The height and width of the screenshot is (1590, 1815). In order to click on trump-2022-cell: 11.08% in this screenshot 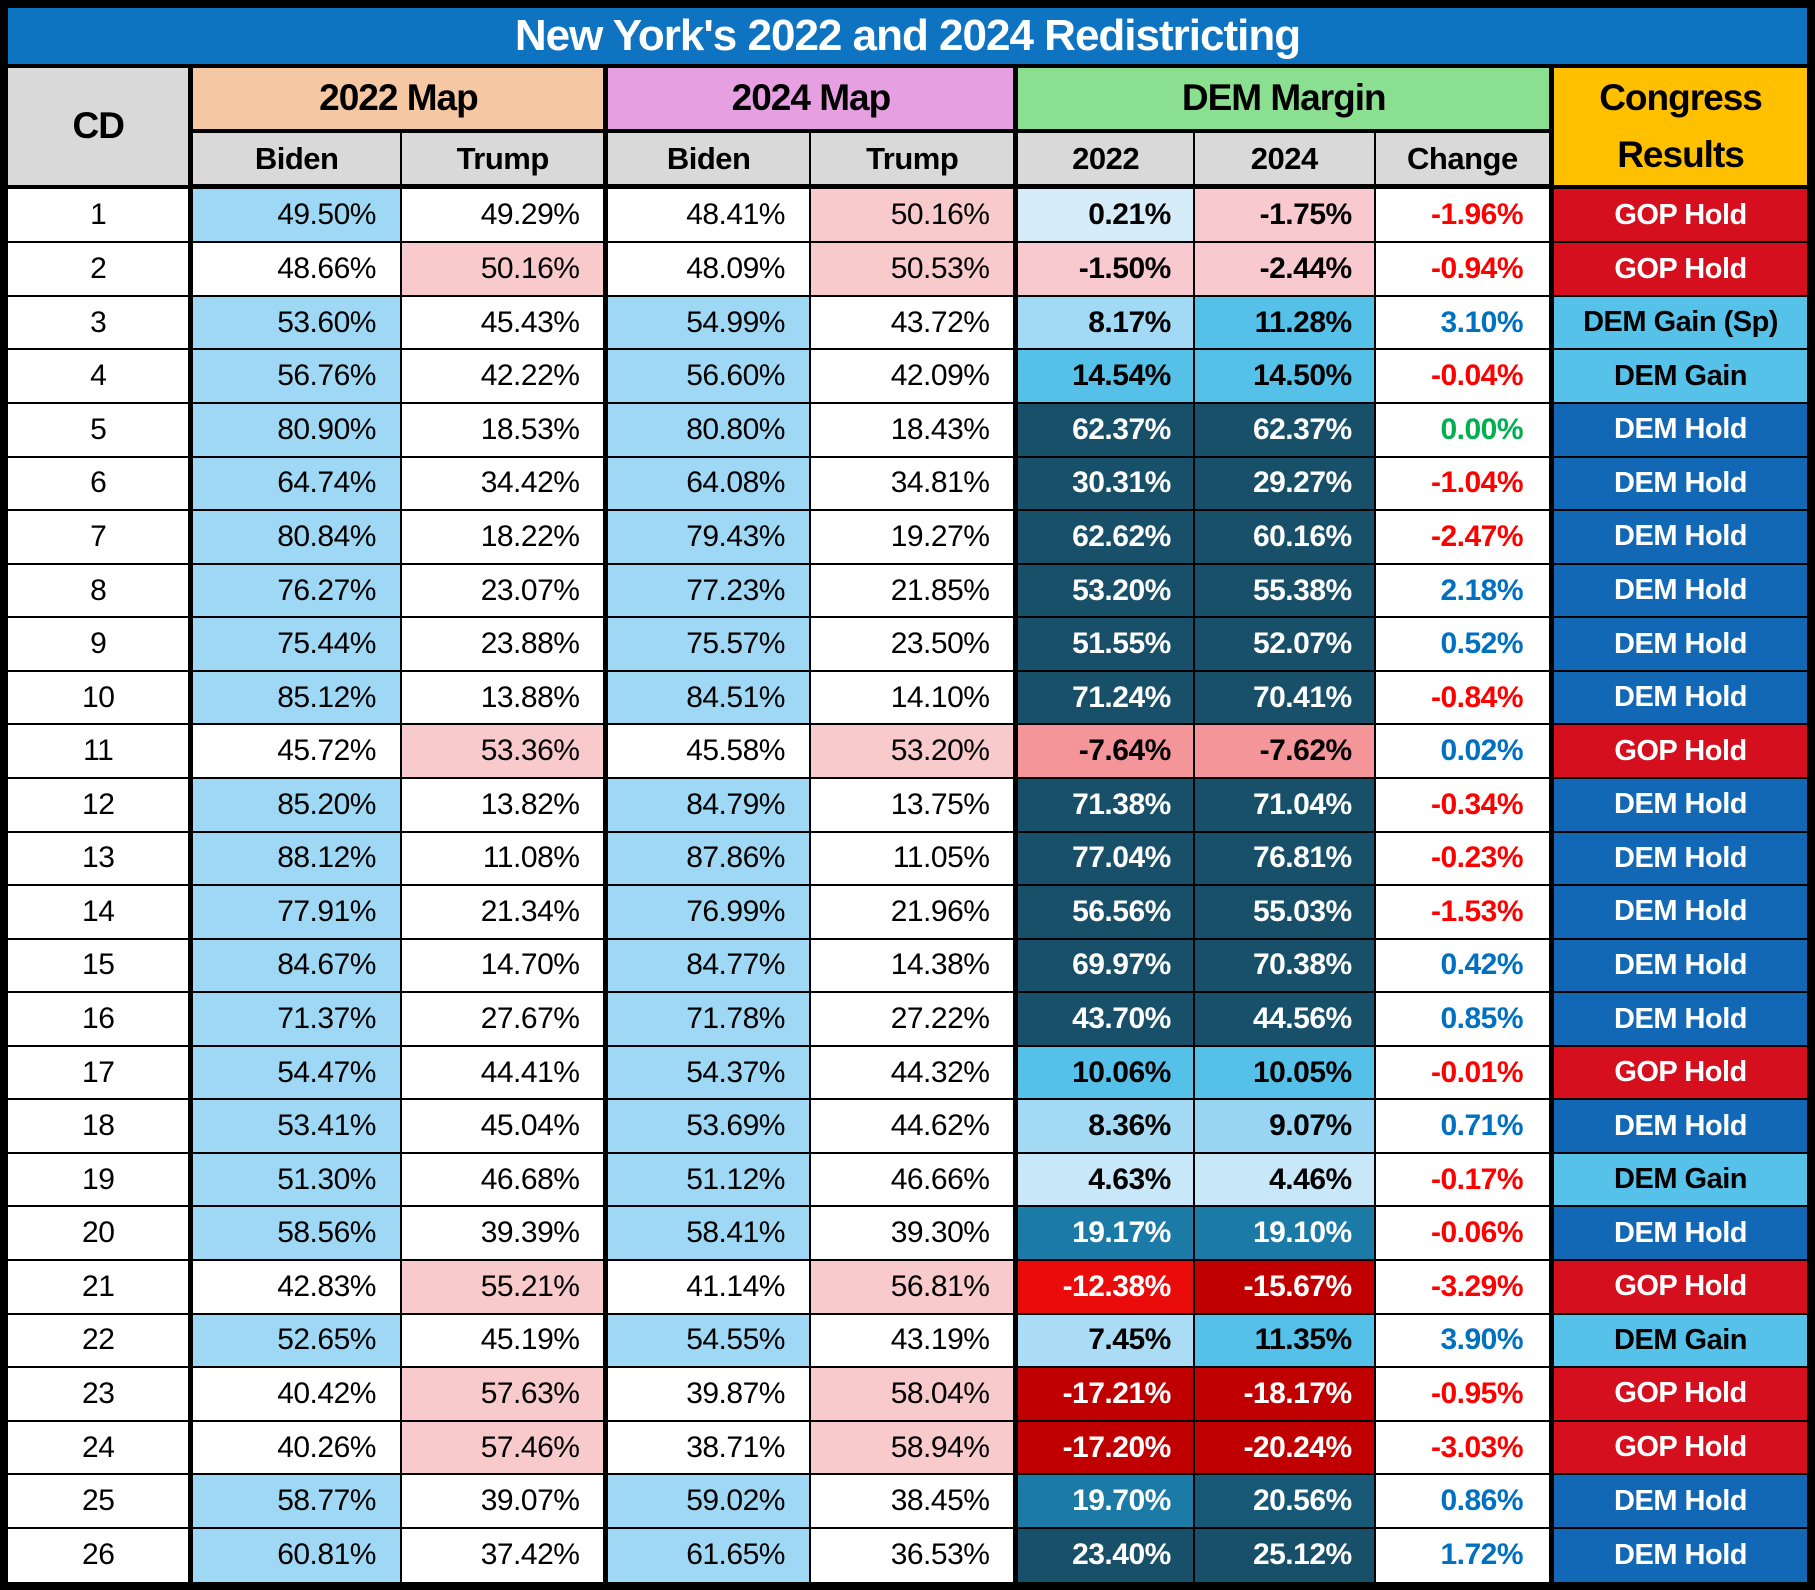, I will do `click(503, 858)`.